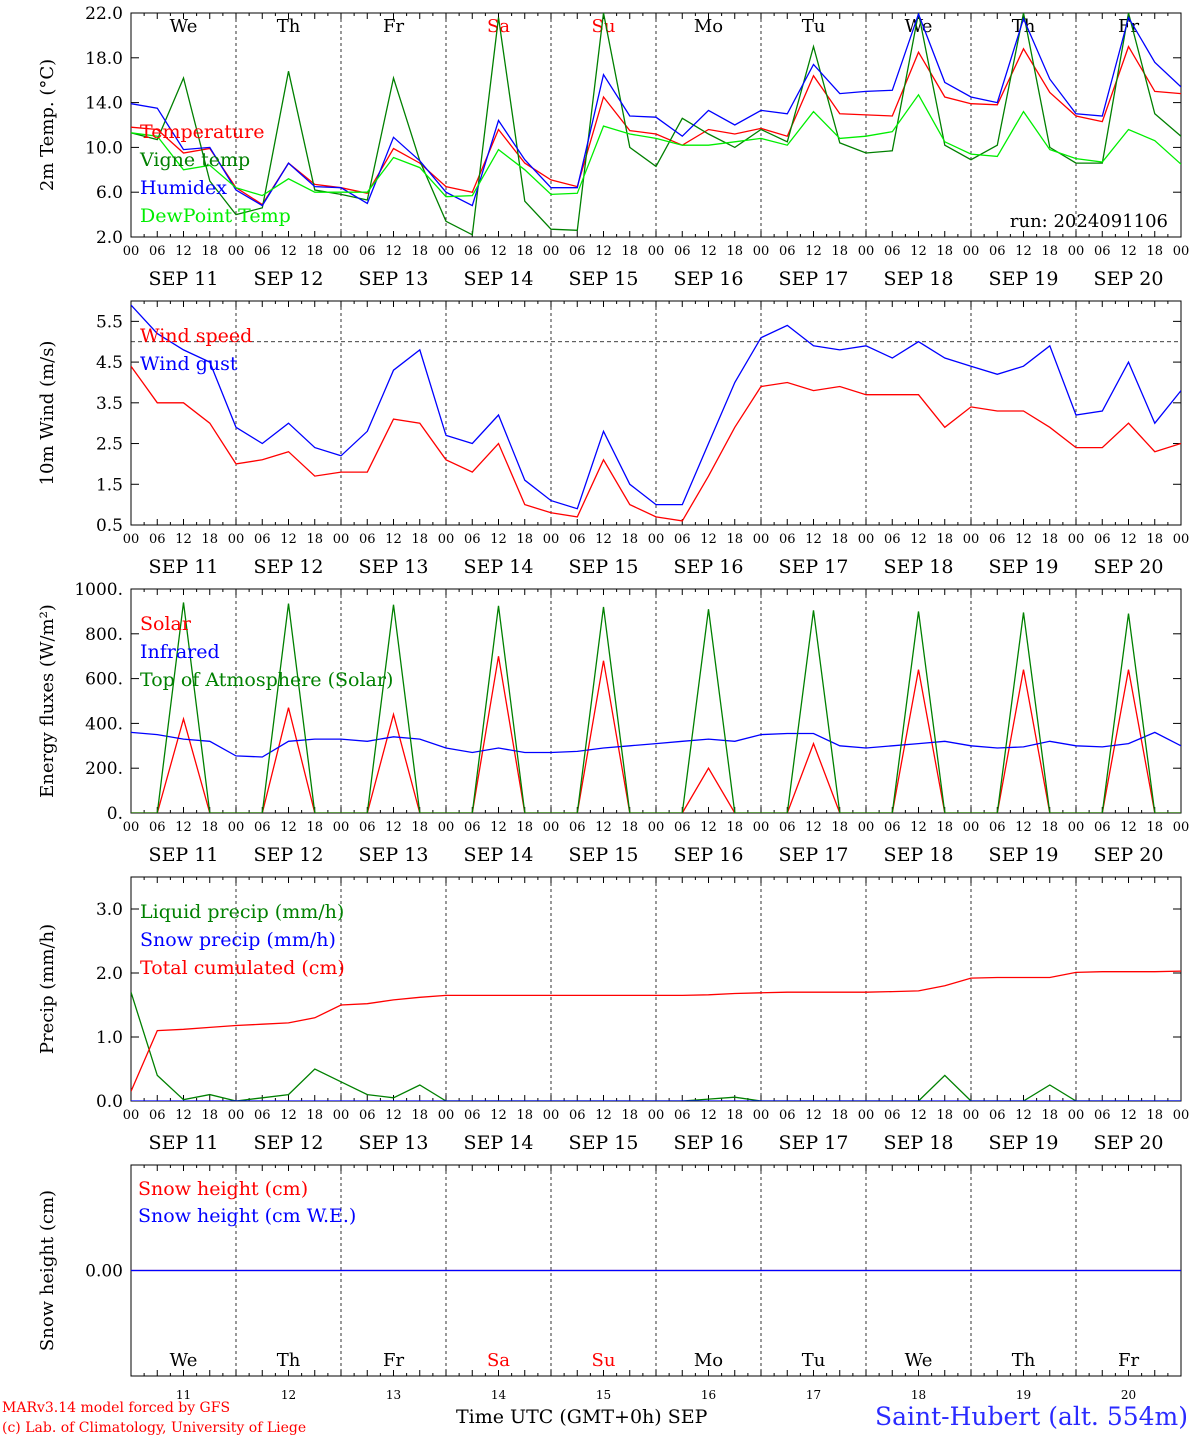  I want to click on series-line-wind-speed, so click(656, 443).